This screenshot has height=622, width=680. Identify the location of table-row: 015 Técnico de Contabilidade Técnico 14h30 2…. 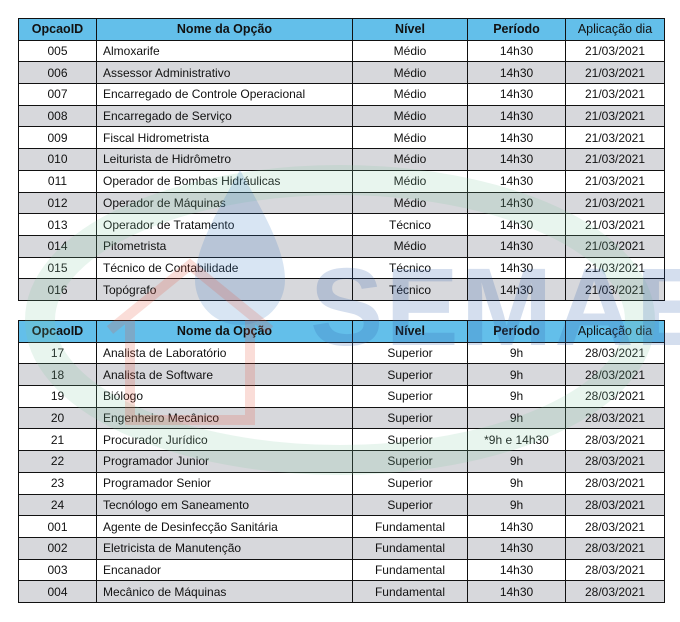
(341, 268).